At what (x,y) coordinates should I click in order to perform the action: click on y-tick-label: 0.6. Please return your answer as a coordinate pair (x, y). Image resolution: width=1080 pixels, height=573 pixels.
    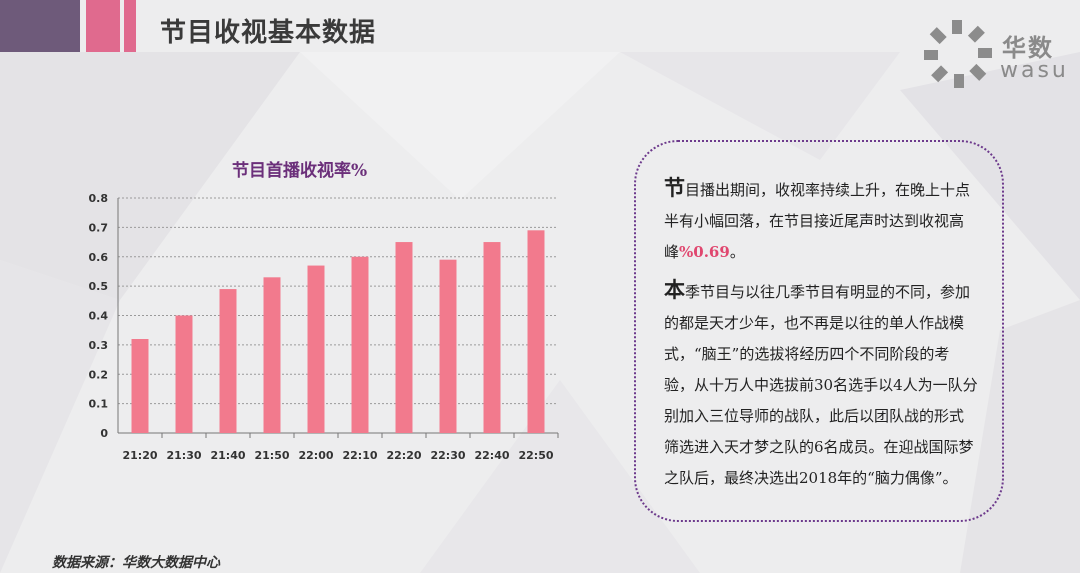
    Looking at the image, I should click on (99, 257).